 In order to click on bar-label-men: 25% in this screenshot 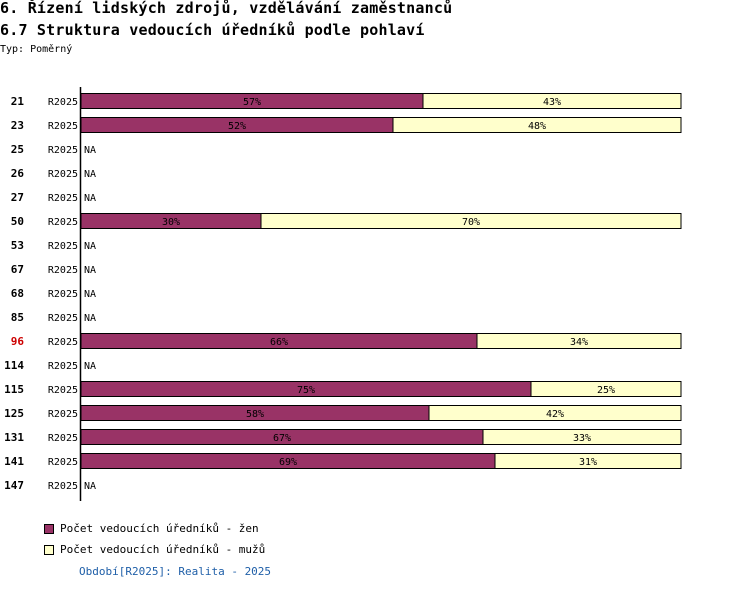, I will do `click(606, 390)`.